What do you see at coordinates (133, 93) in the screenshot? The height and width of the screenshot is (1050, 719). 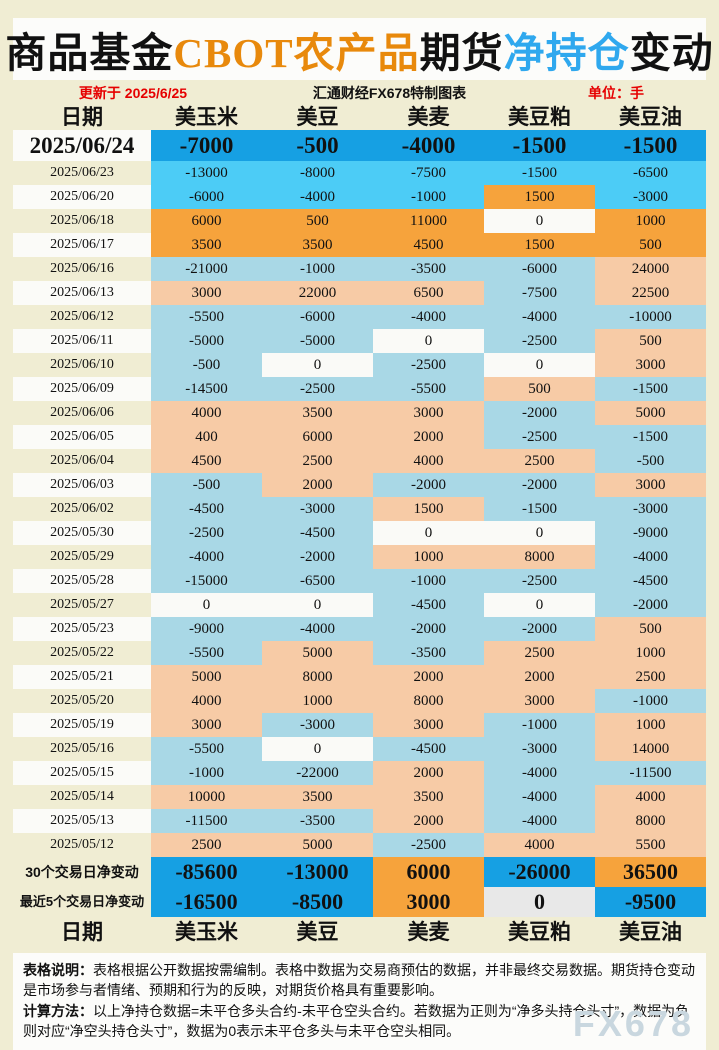 I see `update-date-label: 更新于 2025/6/25` at bounding box center [133, 93].